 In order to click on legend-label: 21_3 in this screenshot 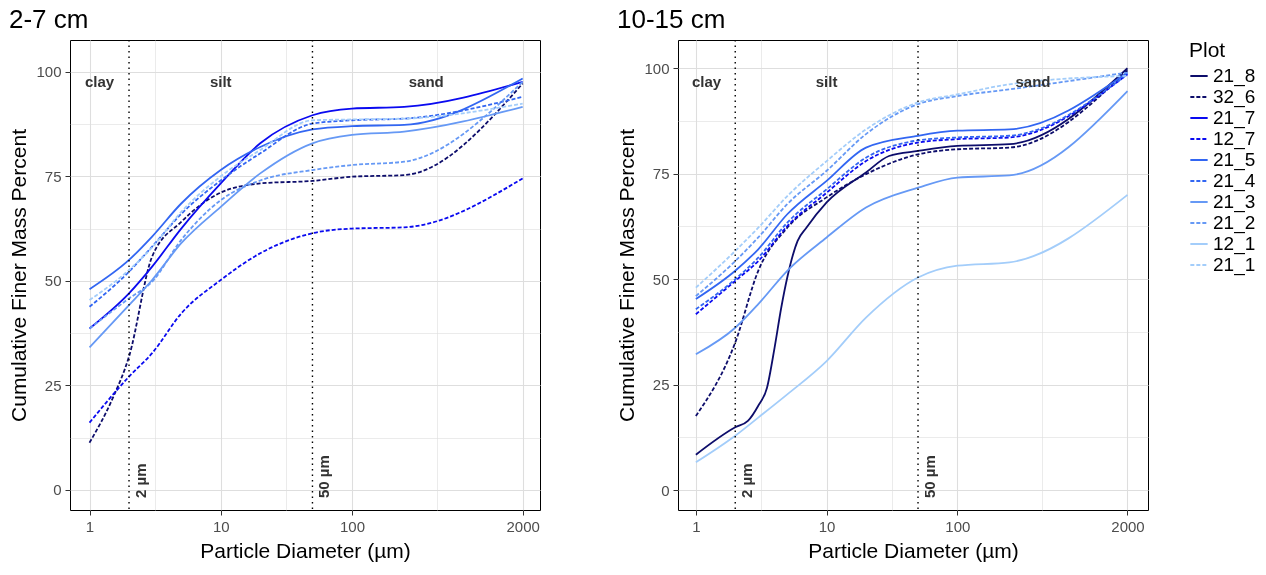, I will do `click(1234, 202)`.